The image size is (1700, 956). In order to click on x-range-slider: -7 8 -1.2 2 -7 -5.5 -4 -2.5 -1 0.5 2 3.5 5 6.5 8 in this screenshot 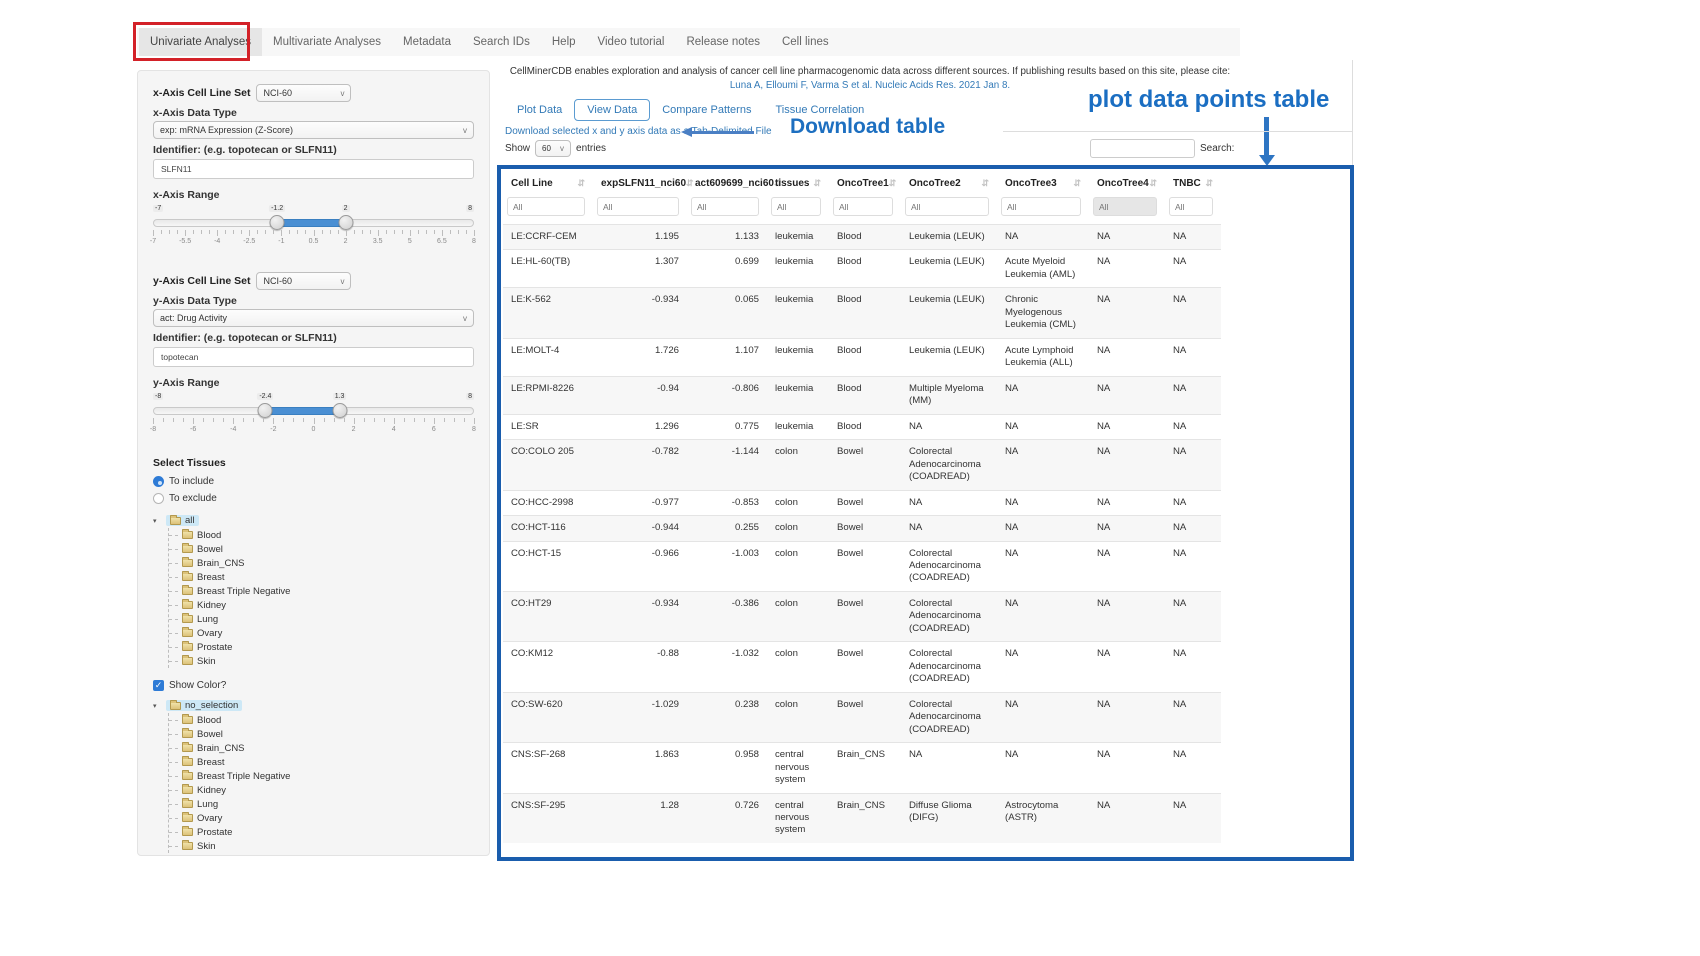, I will do `click(313, 231)`.